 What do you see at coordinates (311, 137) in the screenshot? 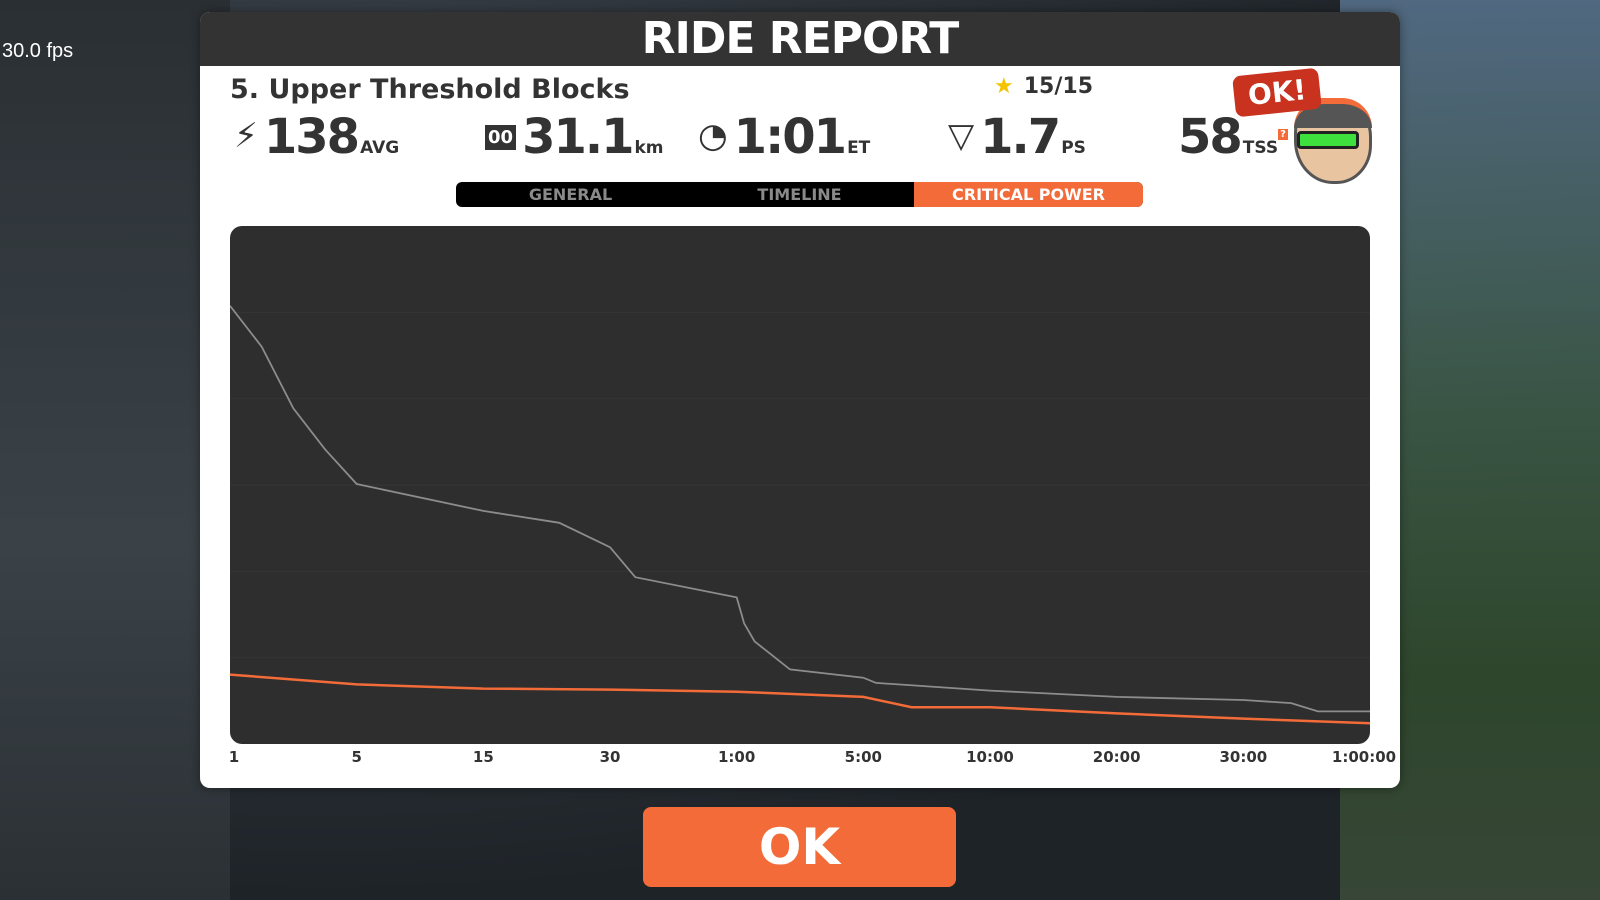
I see `stat-value: 138` at bounding box center [311, 137].